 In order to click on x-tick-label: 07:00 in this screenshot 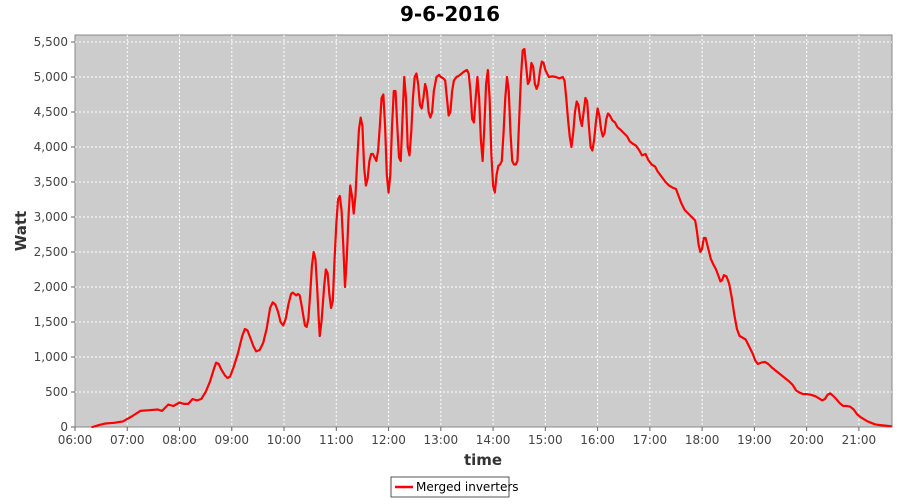, I will do `click(127, 440)`.